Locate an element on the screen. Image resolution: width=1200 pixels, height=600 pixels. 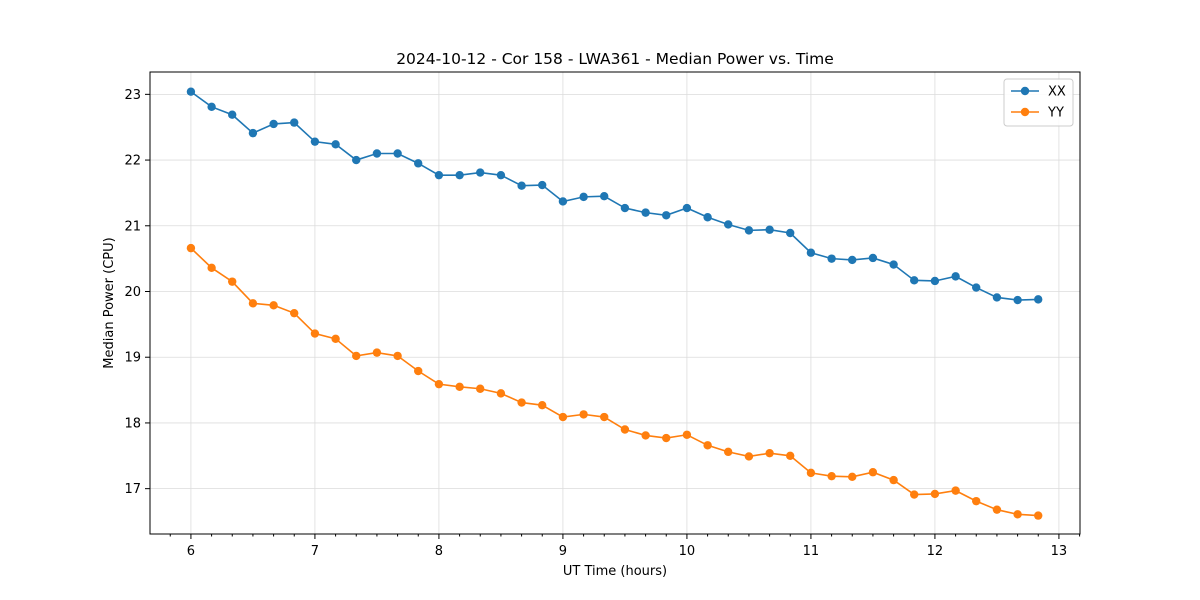
legend-marker-yy is located at coordinates (1025, 112).